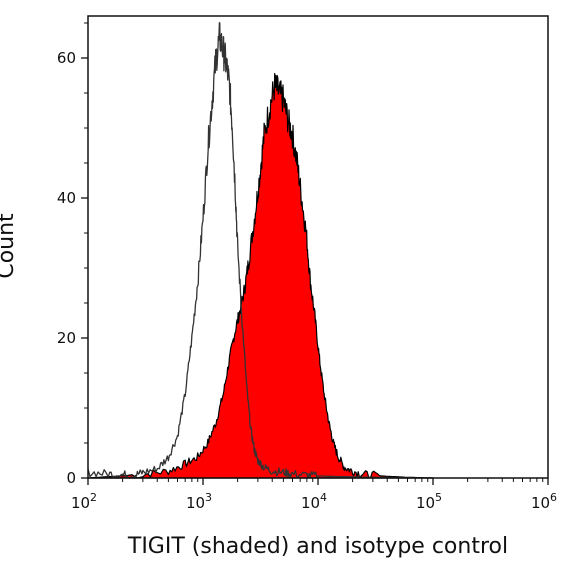 This screenshot has height=566, width=576. I want to click on x-tick-label-2: 10⁴, so click(314, 501).